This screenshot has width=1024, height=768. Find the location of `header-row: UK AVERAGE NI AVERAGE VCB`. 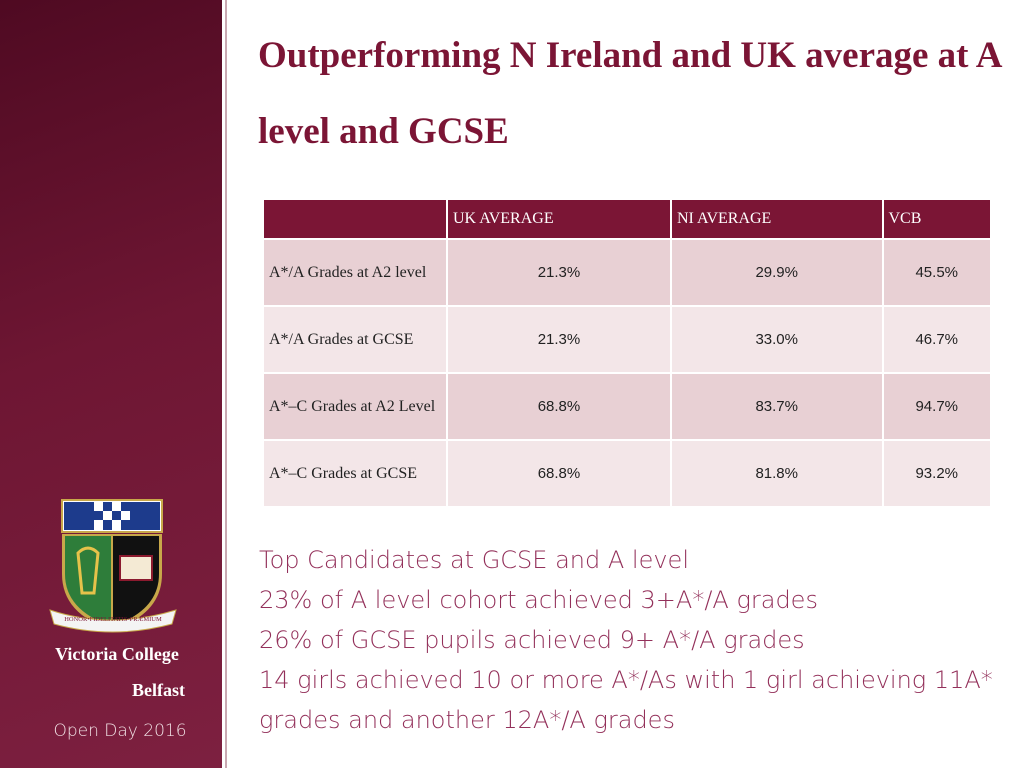

header-row: UK AVERAGE NI AVERAGE VCB is located at coordinates (627, 219).